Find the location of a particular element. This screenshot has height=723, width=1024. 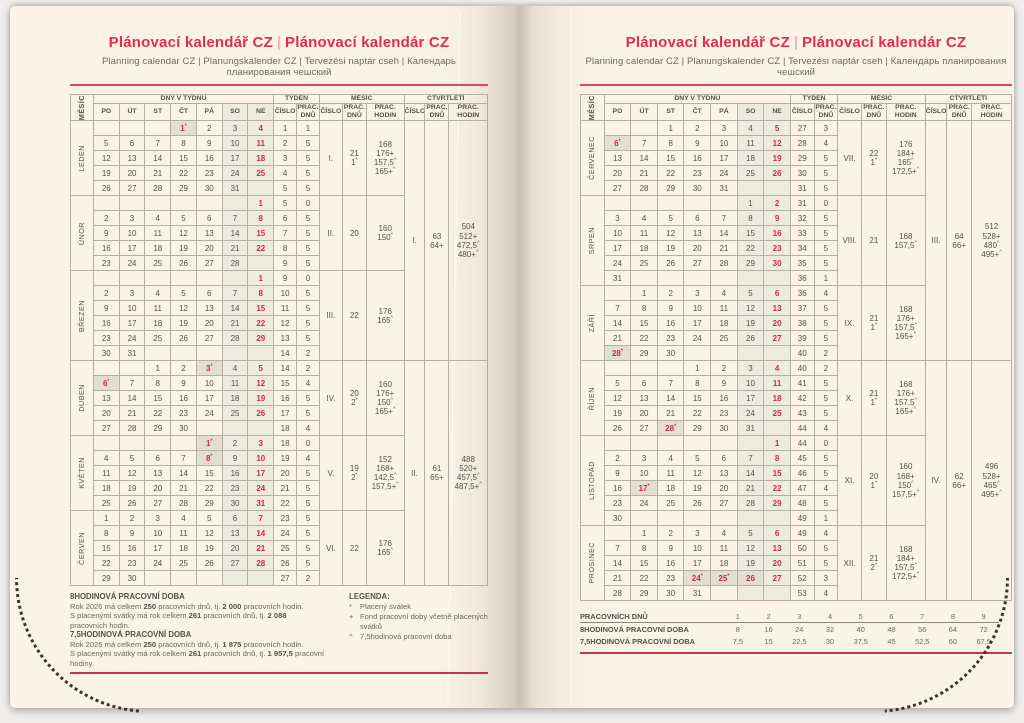

day-cell: 2 is located at coordinates (724, 368).